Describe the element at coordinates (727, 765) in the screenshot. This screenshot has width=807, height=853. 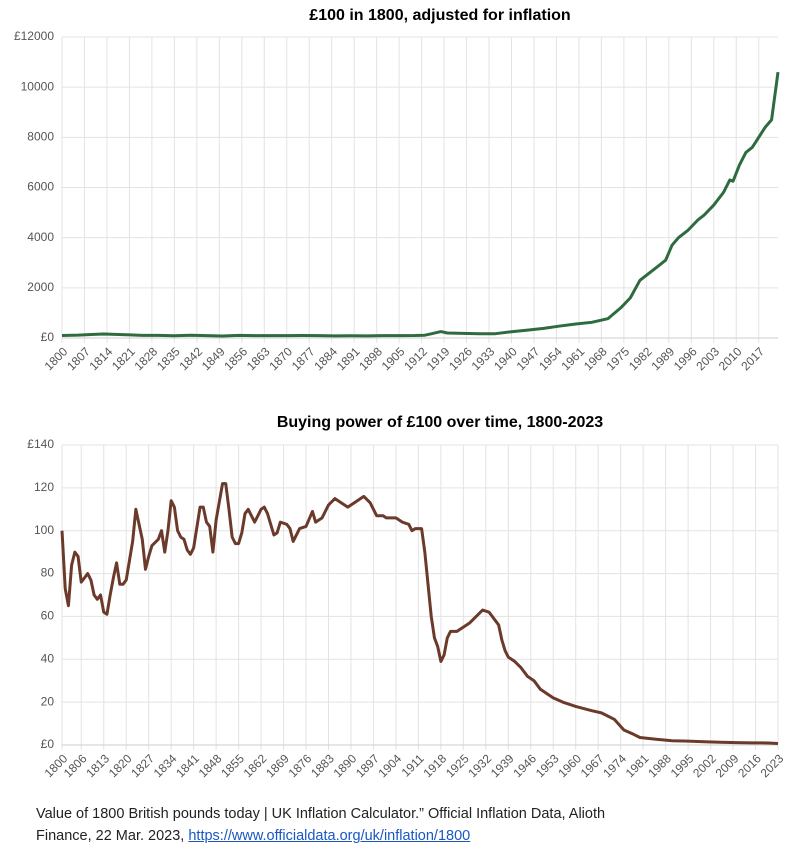
I see `x-tick-label: 2009` at that location.